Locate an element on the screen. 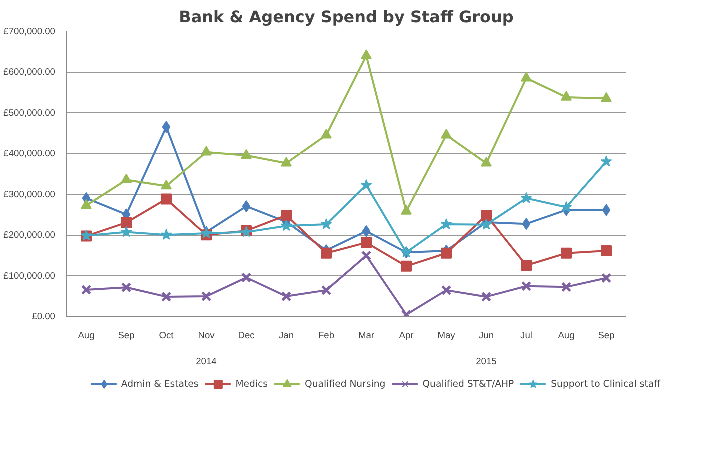  y-tick-label: £0.00 is located at coordinates (44, 317).